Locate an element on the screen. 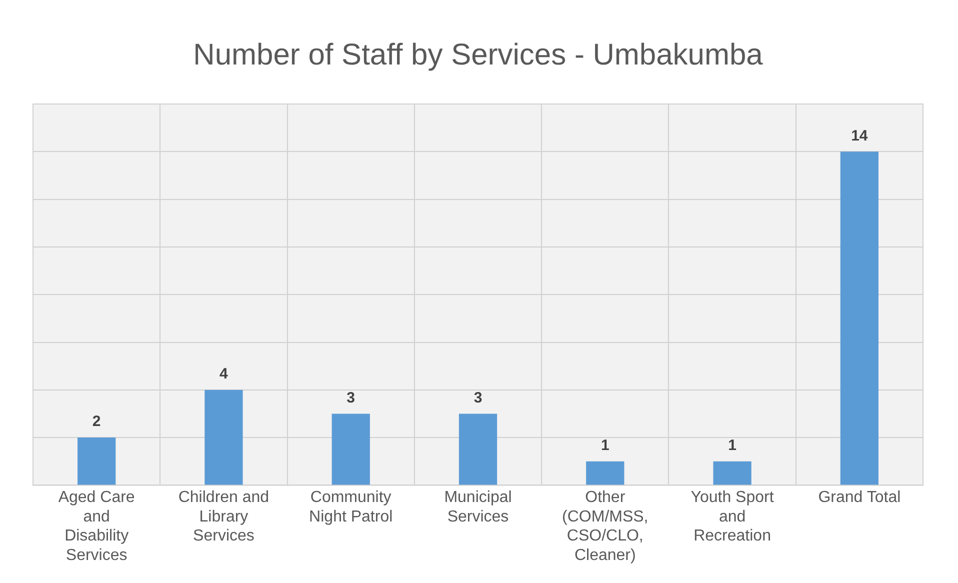 The width and height of the screenshot is (958, 583). x-tick-label: Community Night Patrol is located at coordinates (351, 507).